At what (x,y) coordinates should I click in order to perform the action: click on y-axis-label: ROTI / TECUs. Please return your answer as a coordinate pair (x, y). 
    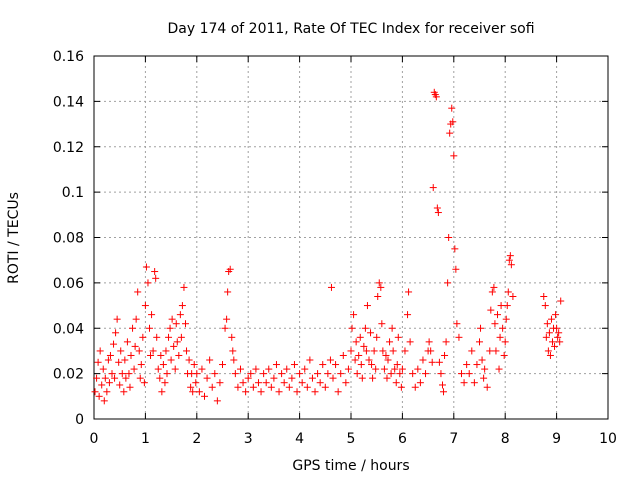
    Looking at the image, I should click on (14, 238).